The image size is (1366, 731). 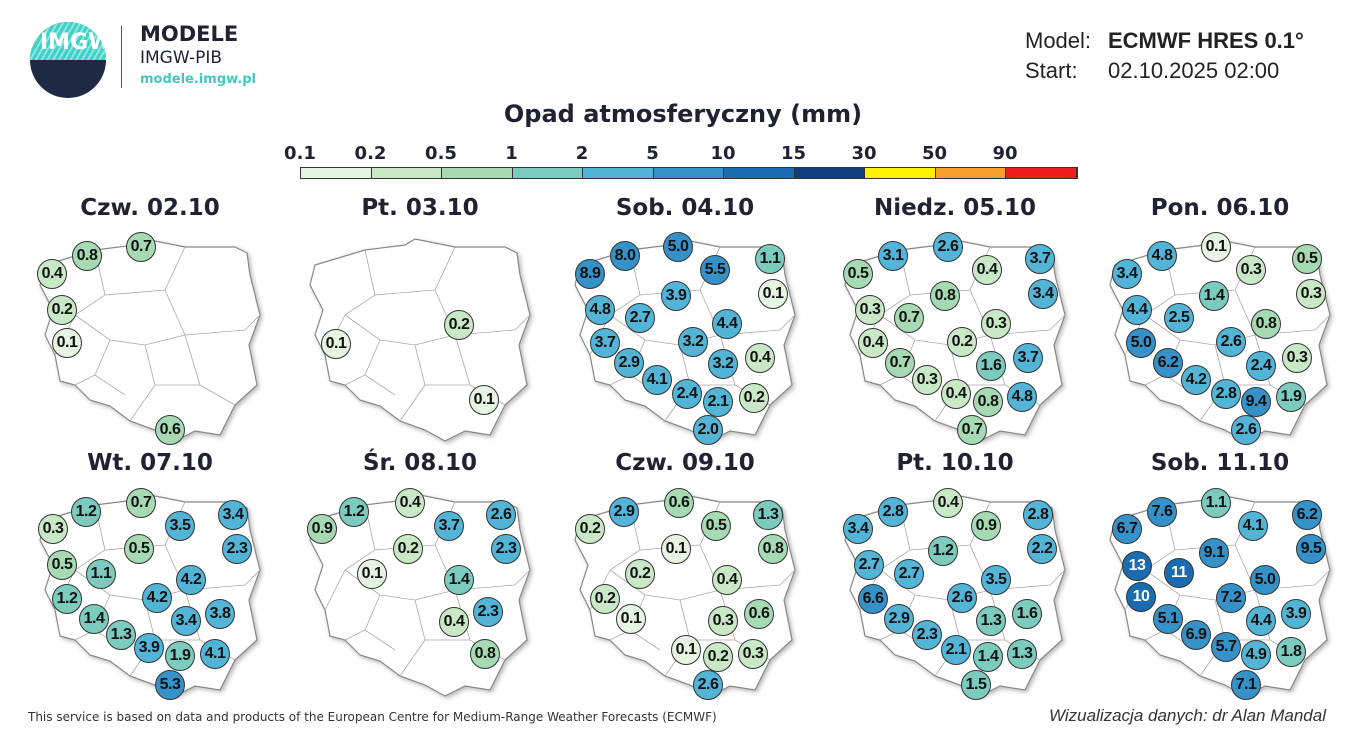 What do you see at coordinates (687, 394) in the screenshot?
I see `precip-marker: 2.4` at bounding box center [687, 394].